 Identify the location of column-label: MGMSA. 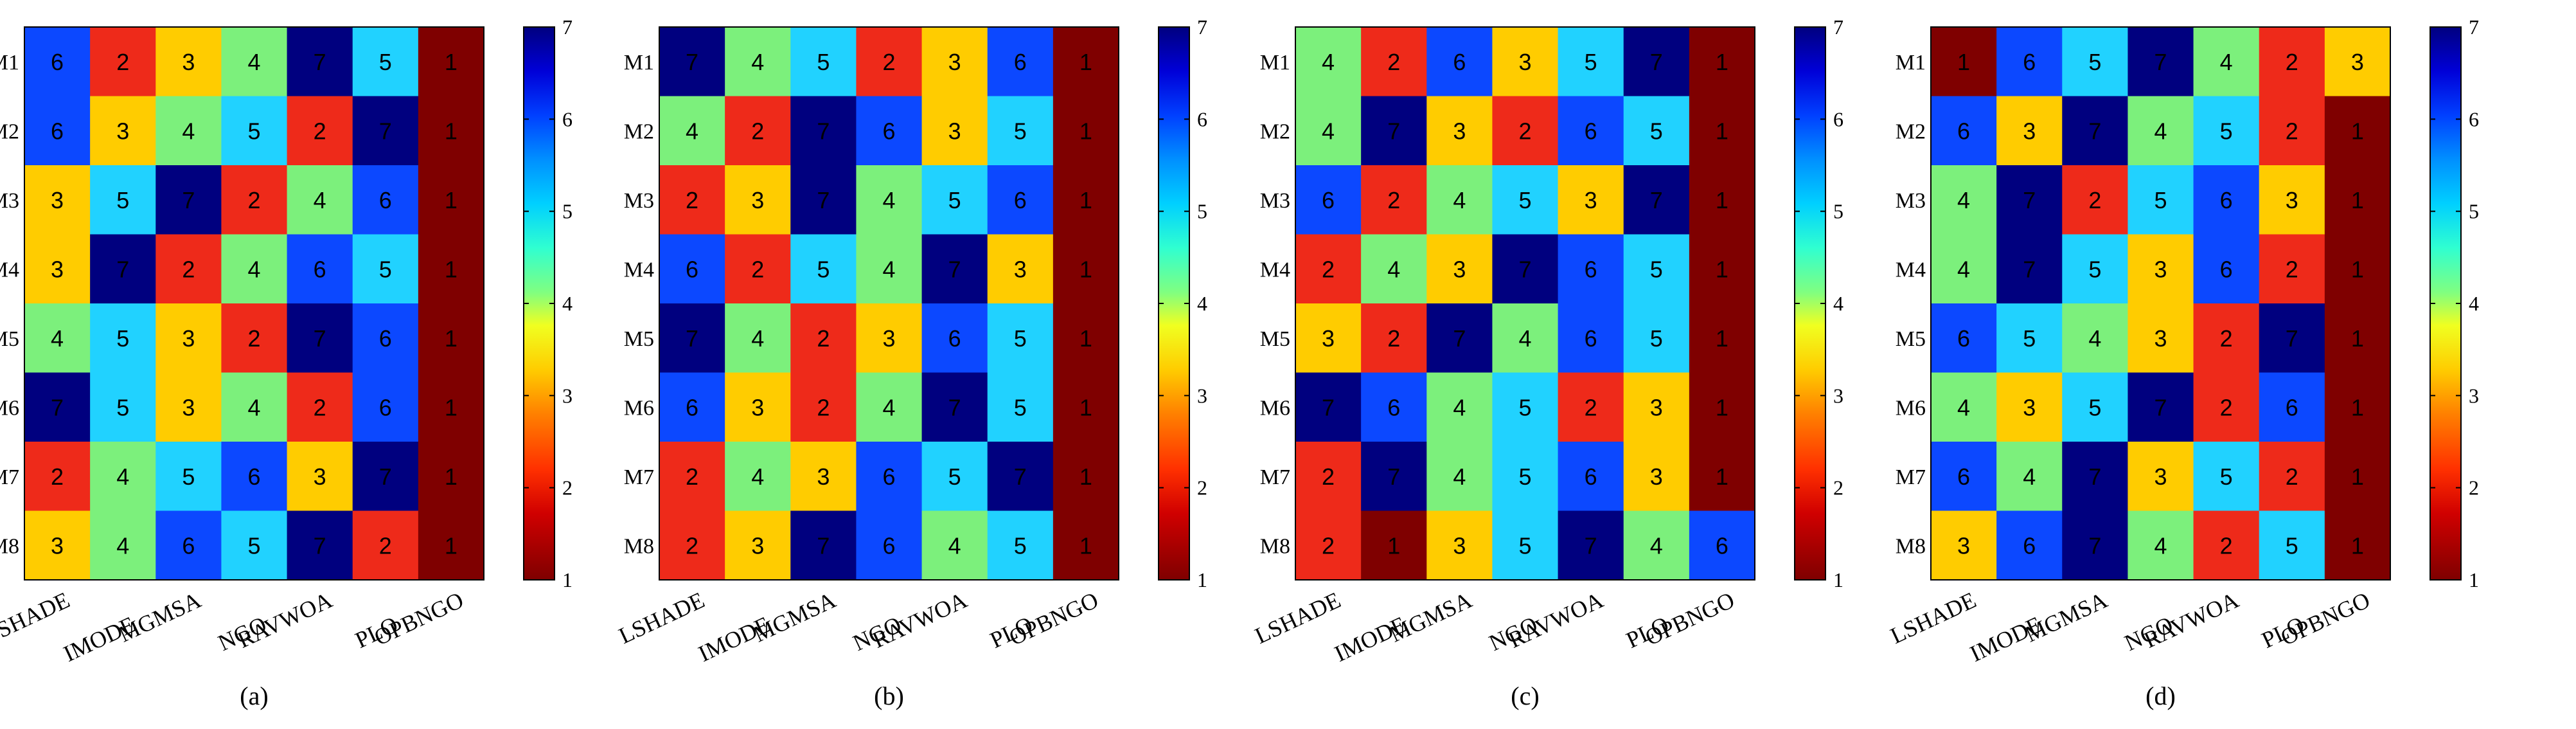
(795, 617).